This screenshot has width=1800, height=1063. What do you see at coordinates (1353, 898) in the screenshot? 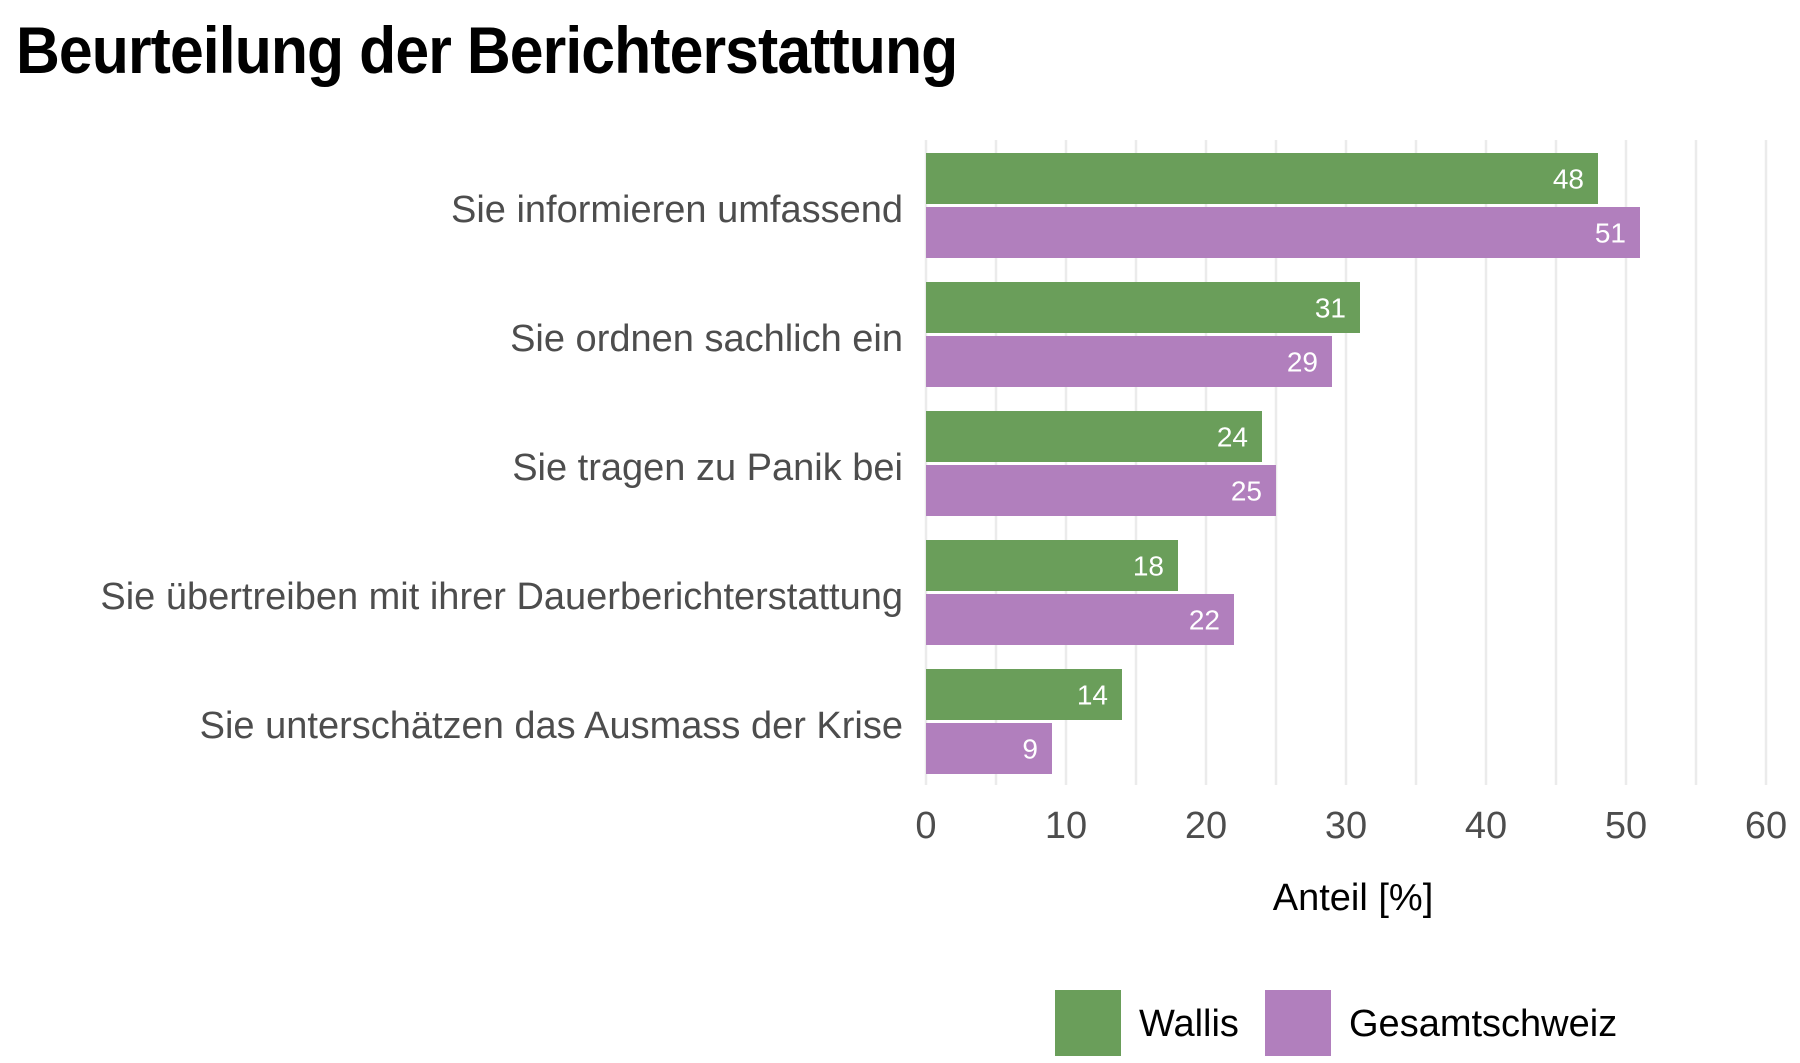
I see `x-axis-label: Anteil [%]` at bounding box center [1353, 898].